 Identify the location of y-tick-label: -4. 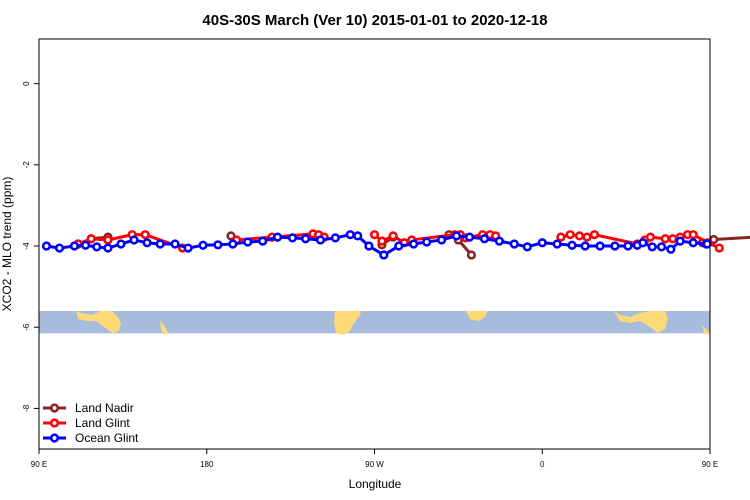
(26, 246).